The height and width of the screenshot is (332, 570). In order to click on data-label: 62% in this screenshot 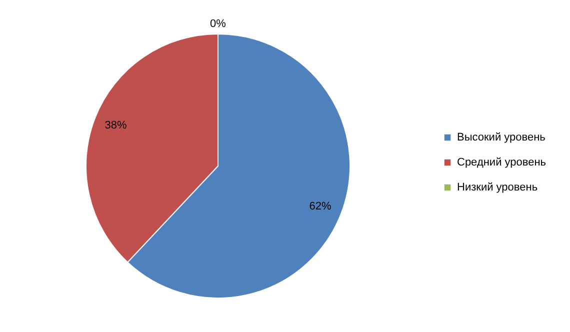, I will do `click(320, 206)`.